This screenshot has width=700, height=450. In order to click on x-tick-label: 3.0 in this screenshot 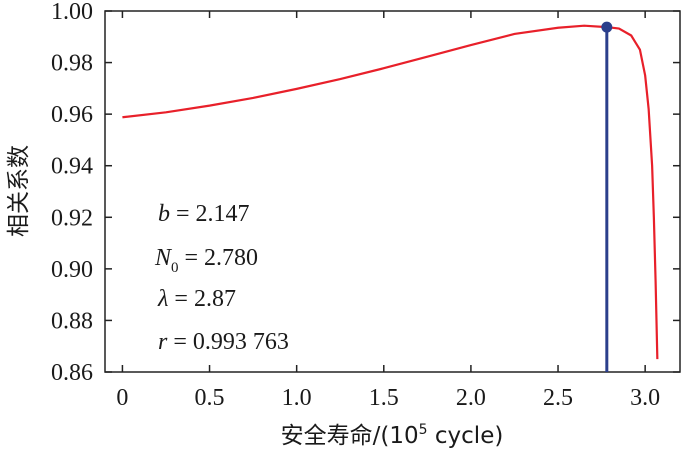, I will do `click(645, 398)`.